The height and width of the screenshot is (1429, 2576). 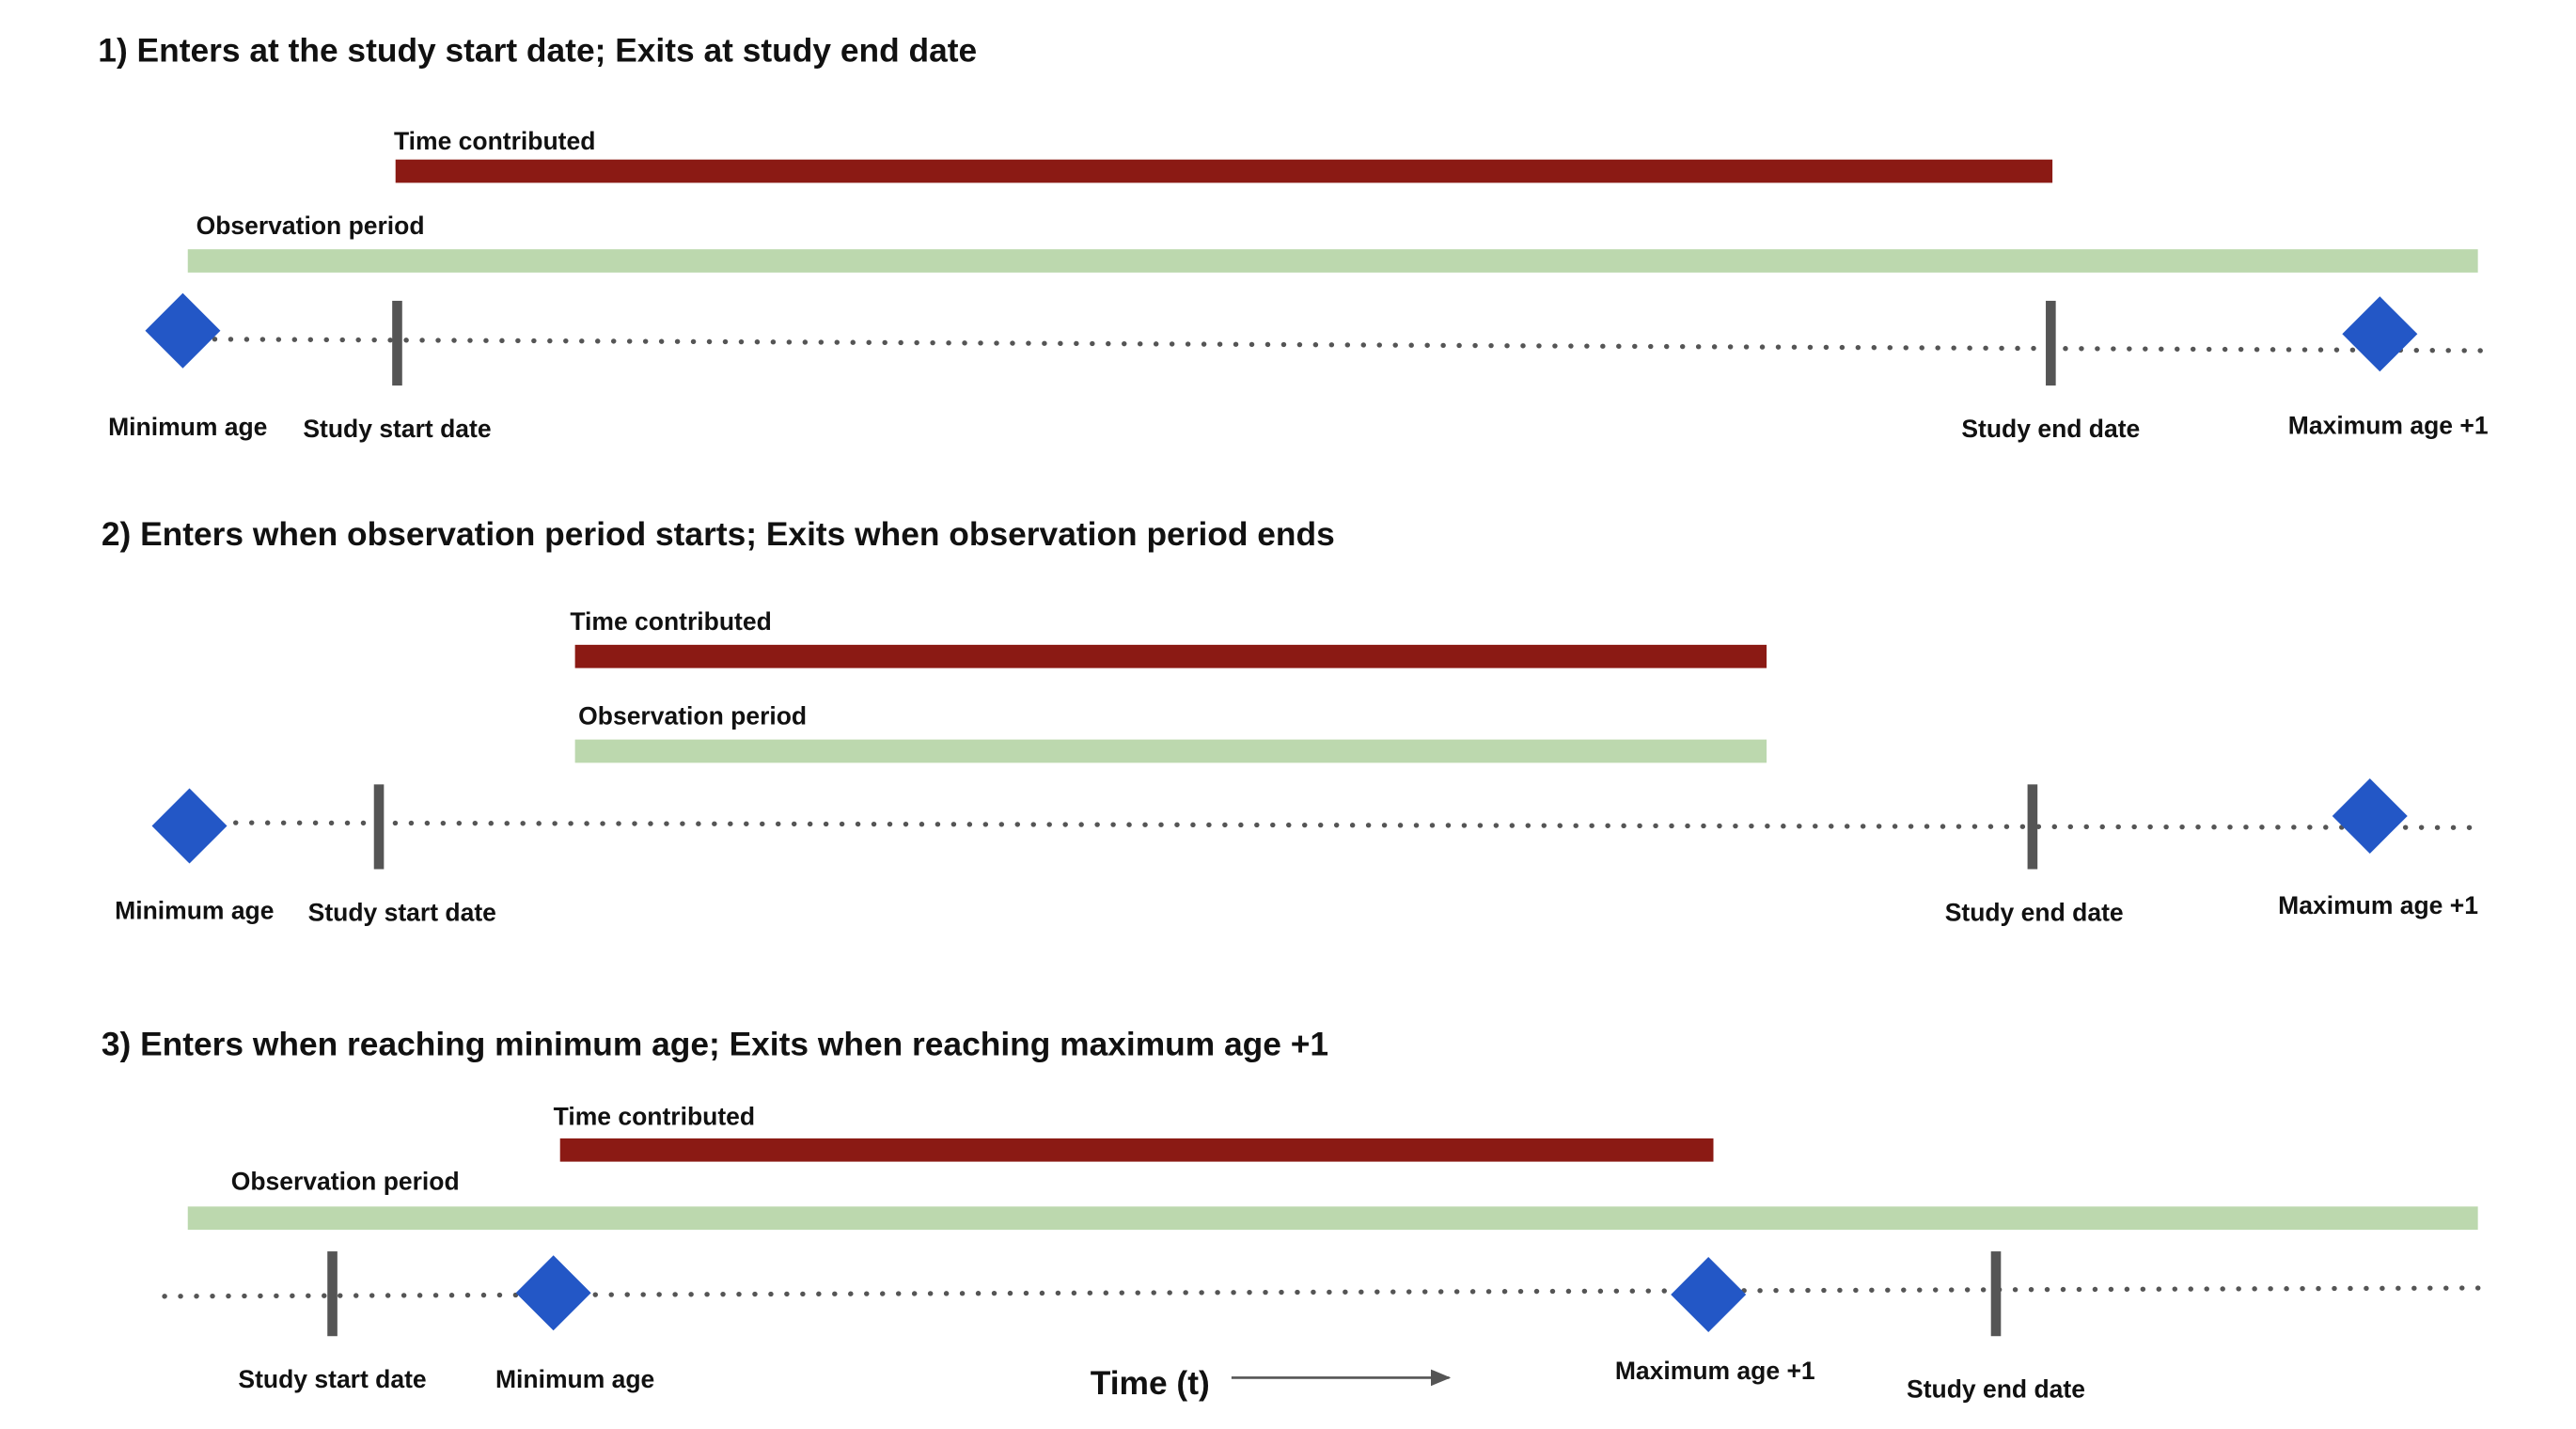 I want to click on scenario-3-observation-period-bar, so click(x=1333, y=1218).